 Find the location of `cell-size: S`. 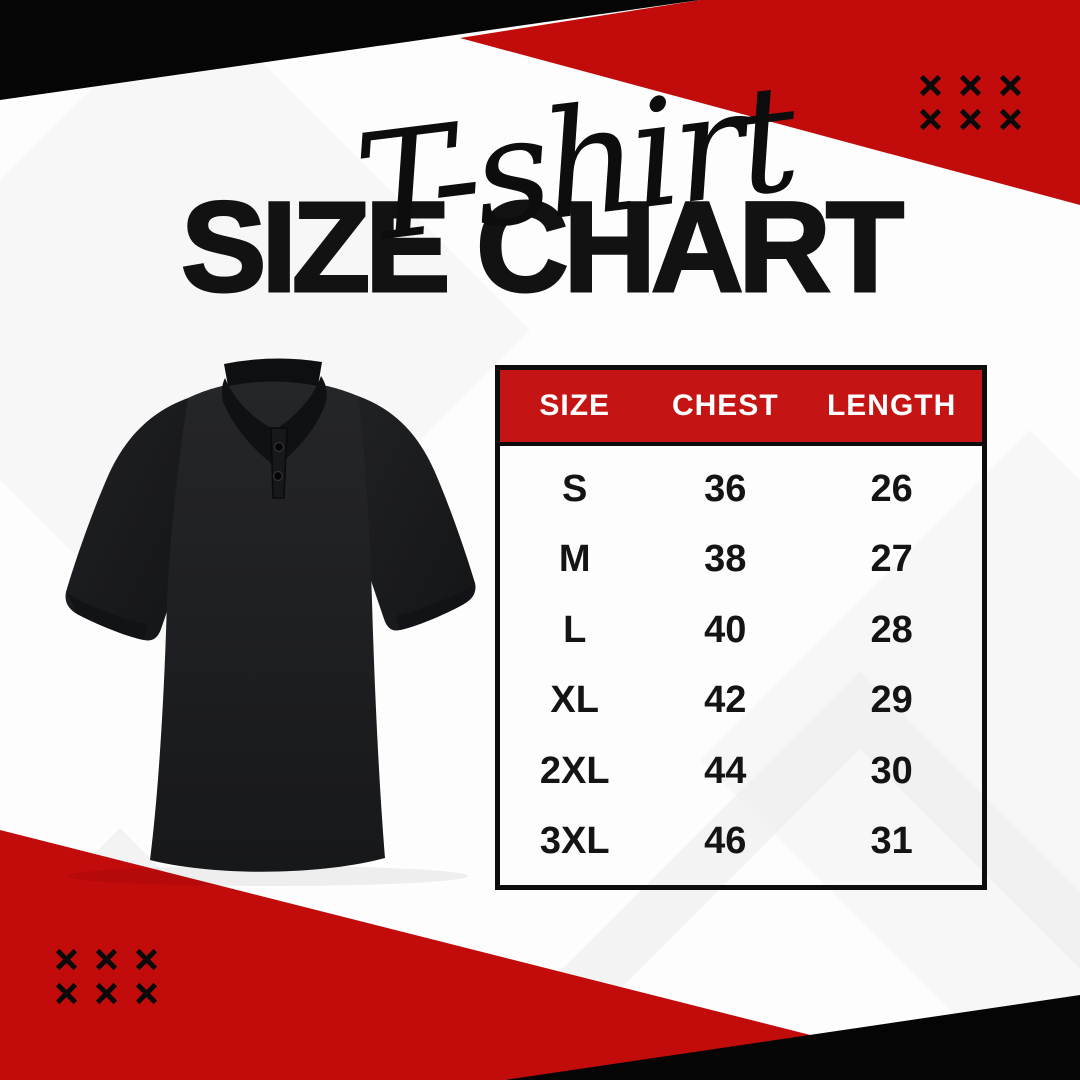

cell-size: S is located at coordinates (575, 488).